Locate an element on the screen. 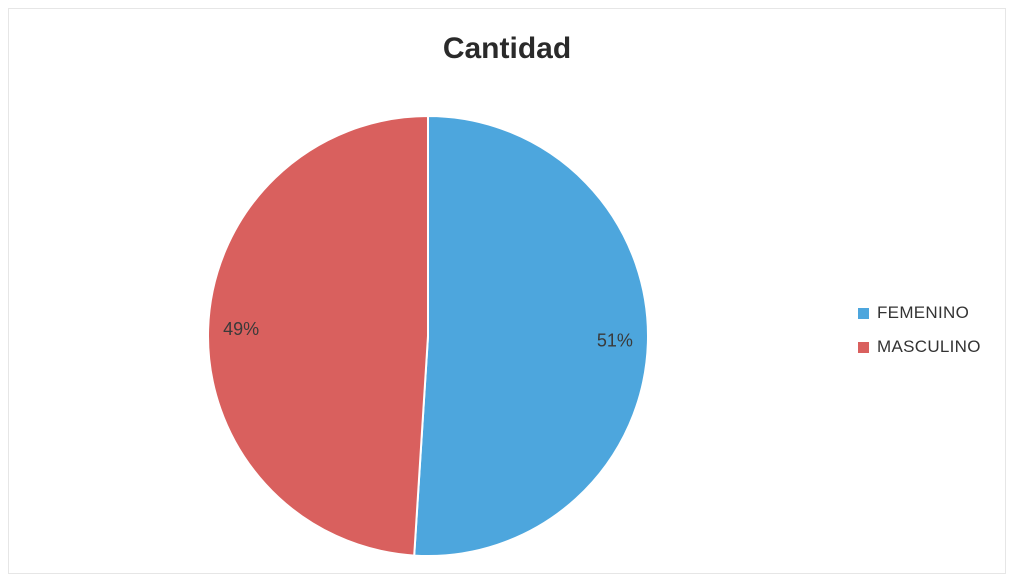 Image resolution: width=1014 pixels, height=582 pixels. data-label-femenino: 51% is located at coordinates (615, 341).